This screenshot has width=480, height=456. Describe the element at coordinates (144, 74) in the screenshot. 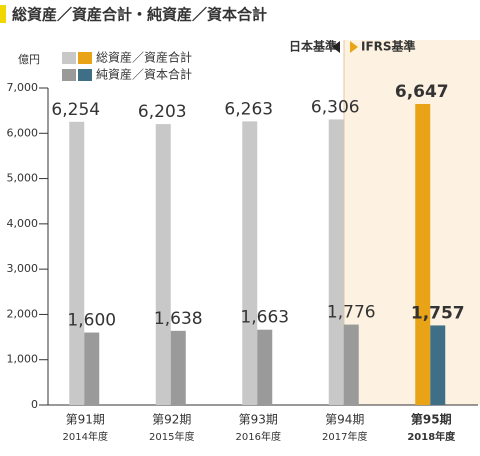

I see `legend-label: 純資産／資本合計` at that location.